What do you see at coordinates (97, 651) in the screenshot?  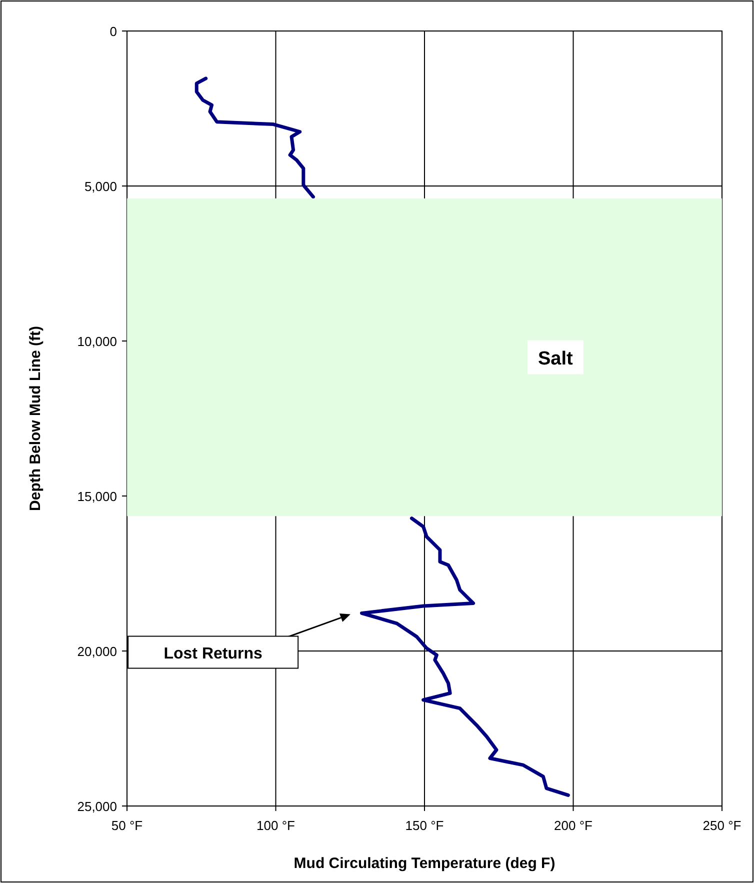 I see `y-tick-label: 20,000` at bounding box center [97, 651].